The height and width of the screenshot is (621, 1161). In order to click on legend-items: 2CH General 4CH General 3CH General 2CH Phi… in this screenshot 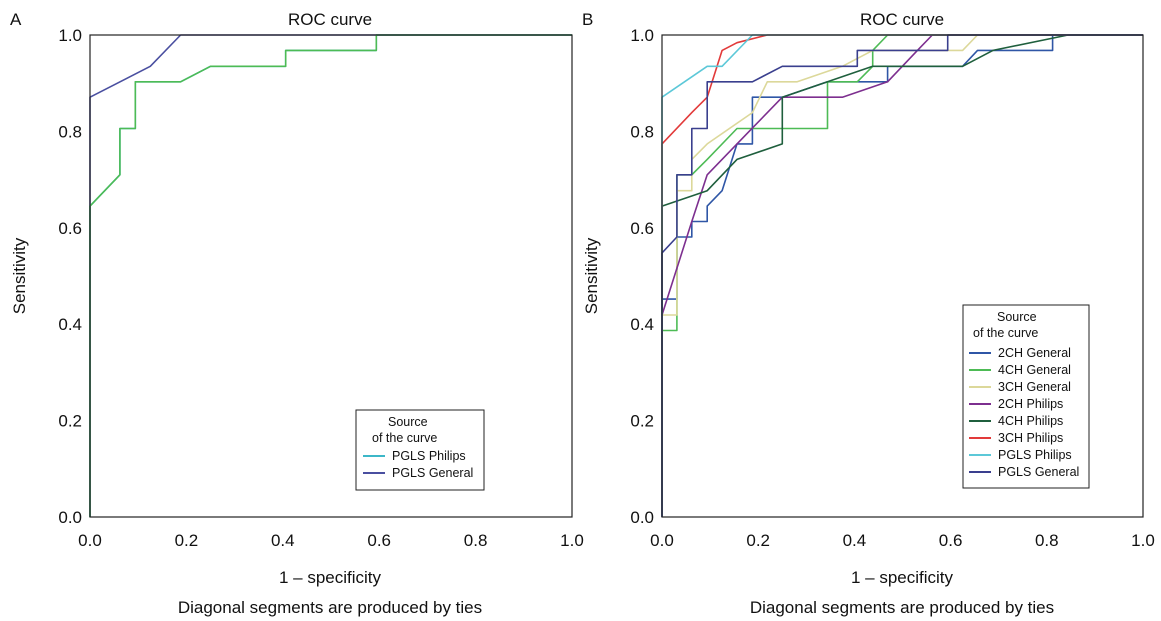, I will do `click(1024, 412)`.